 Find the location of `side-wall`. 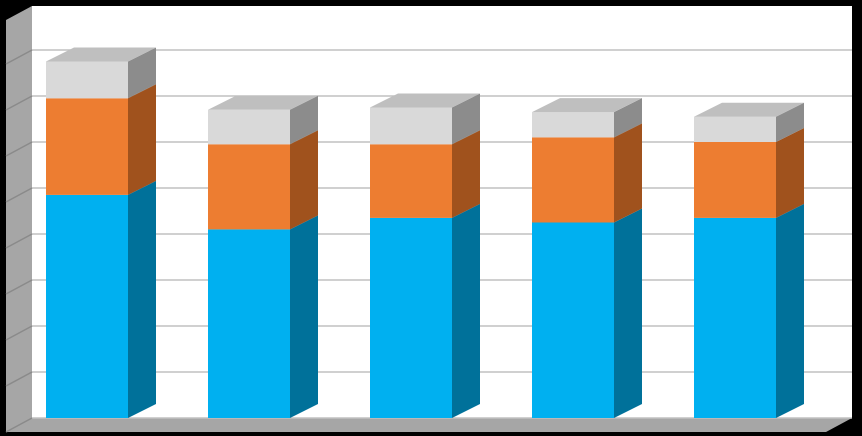

side-wall is located at coordinates (19, 219).